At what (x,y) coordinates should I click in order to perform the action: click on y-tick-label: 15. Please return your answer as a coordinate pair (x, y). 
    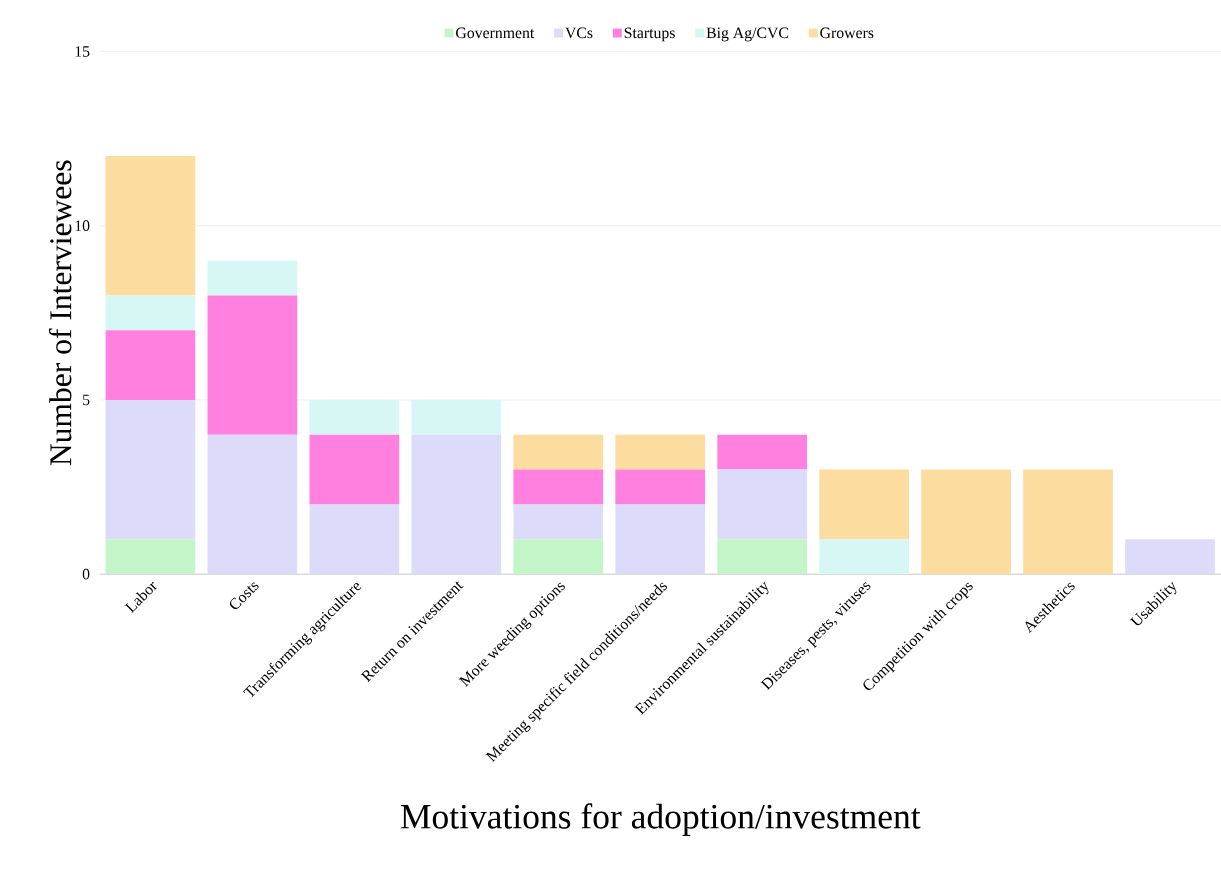
    Looking at the image, I should click on (82, 51).